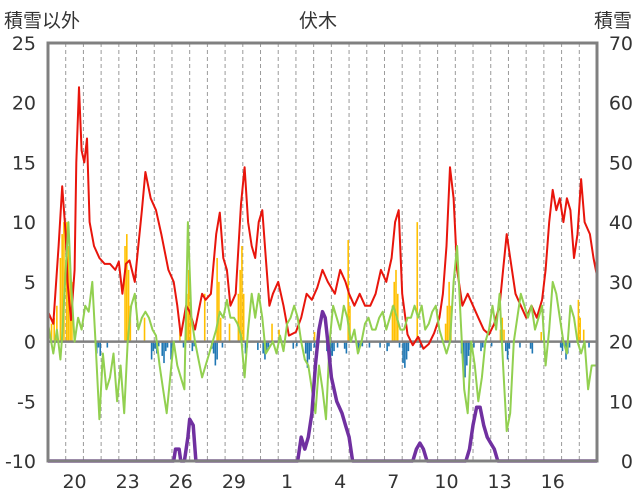 This screenshot has height=501, width=636. I want to click on right-tick-label: 0, so click(627, 462).